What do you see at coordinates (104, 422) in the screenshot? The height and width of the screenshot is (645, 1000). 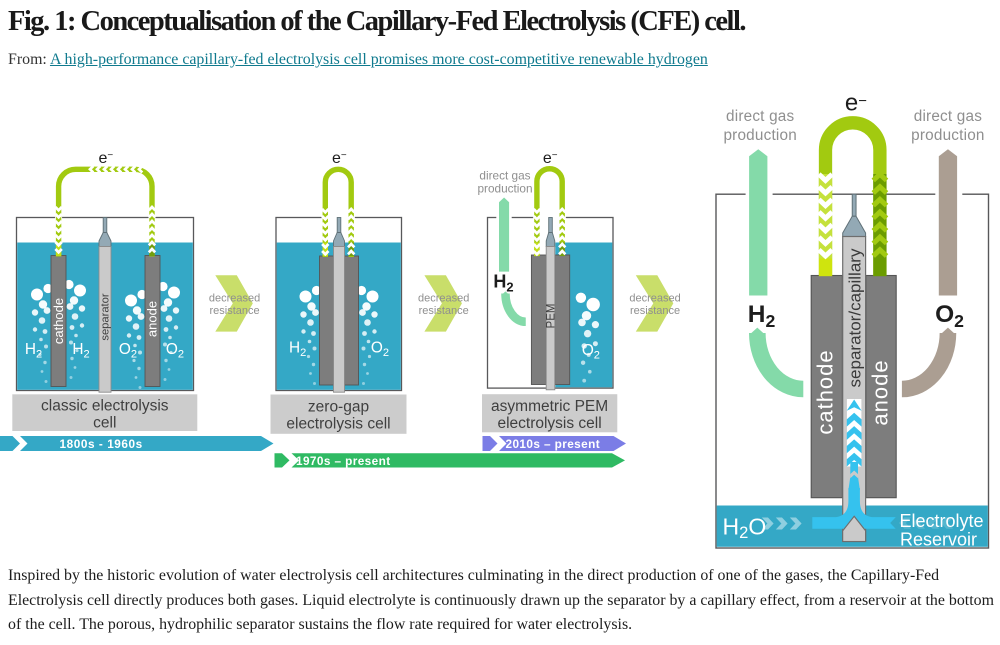 I see `svg-text: cell` at bounding box center [104, 422].